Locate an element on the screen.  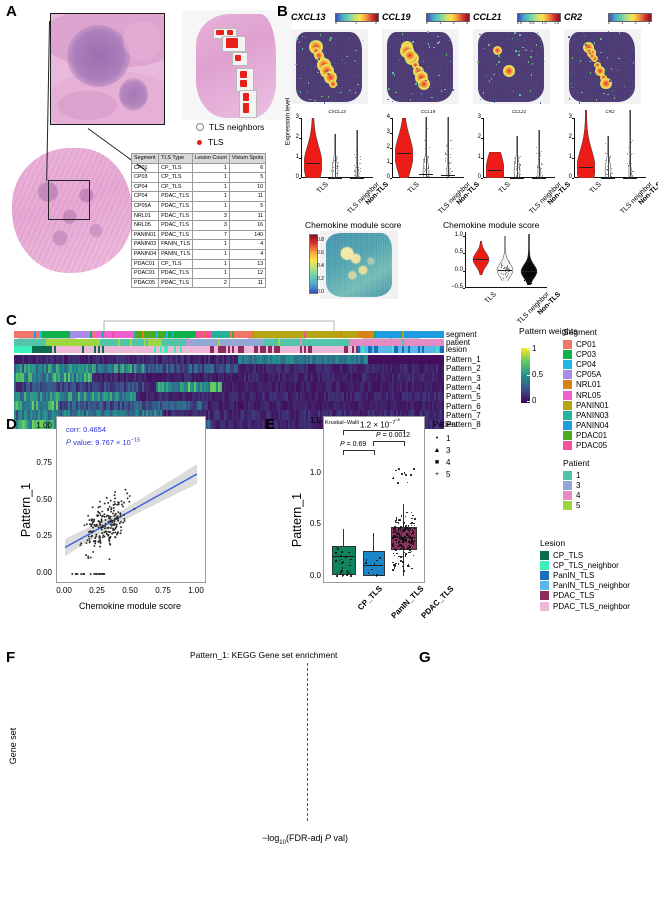
lesion-legend-swatch is located at coordinates (544, 586).